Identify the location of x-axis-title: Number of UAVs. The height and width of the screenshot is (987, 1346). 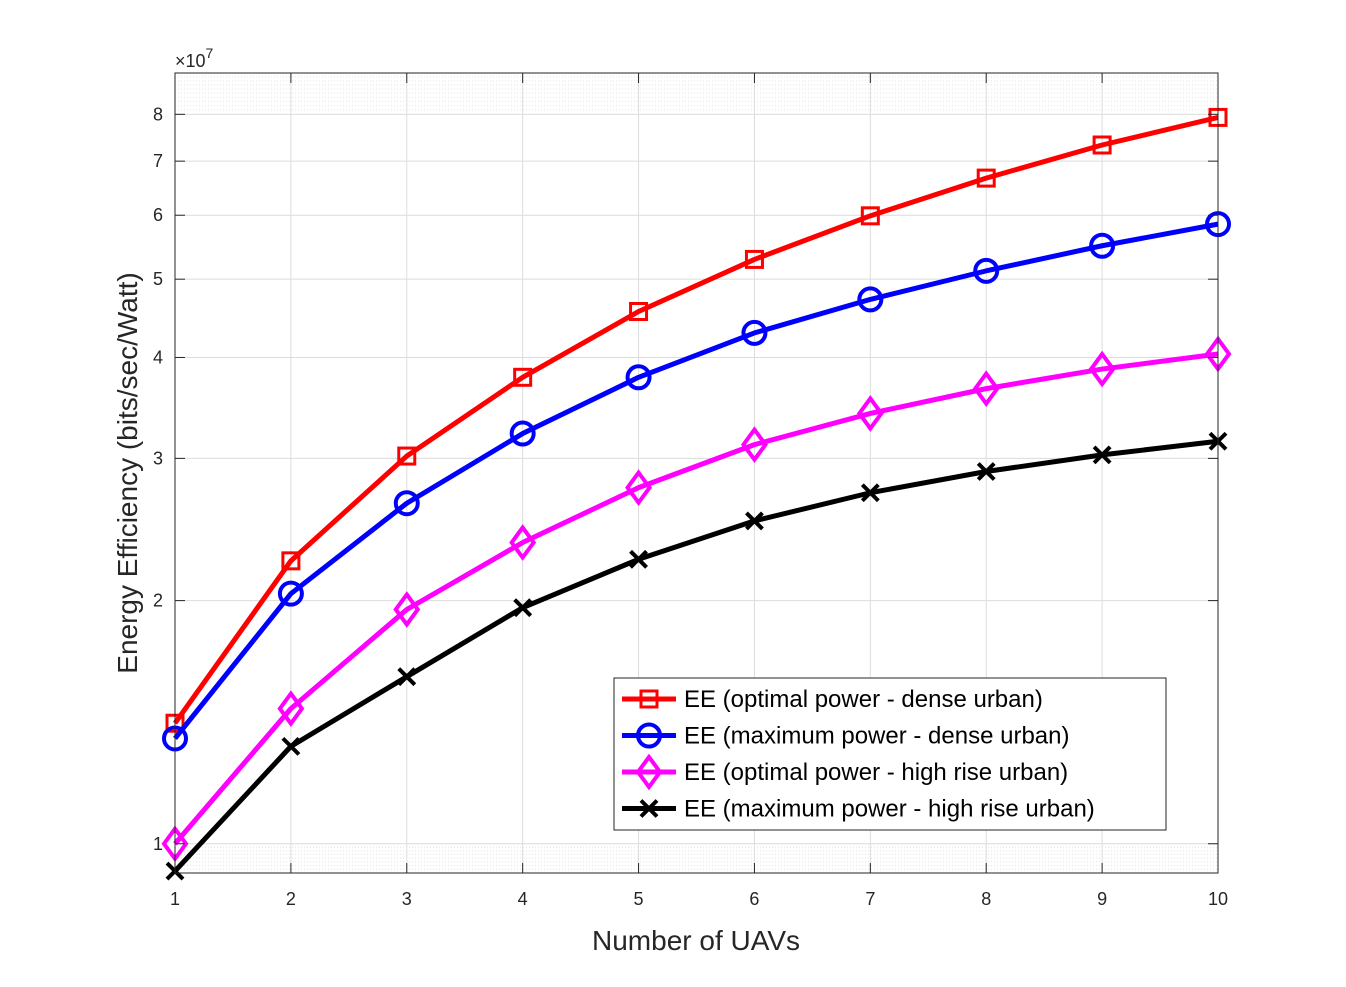
(696, 940).